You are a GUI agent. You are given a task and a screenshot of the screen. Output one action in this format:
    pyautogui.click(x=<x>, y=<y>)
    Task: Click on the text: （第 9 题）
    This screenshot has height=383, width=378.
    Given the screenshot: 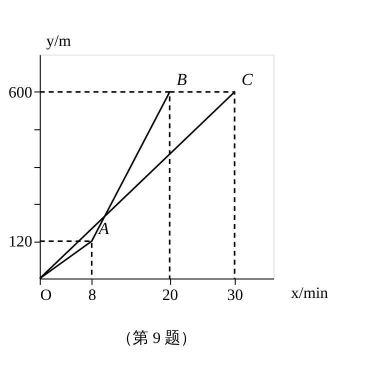 What is the action you would take?
    pyautogui.click(x=156, y=339)
    